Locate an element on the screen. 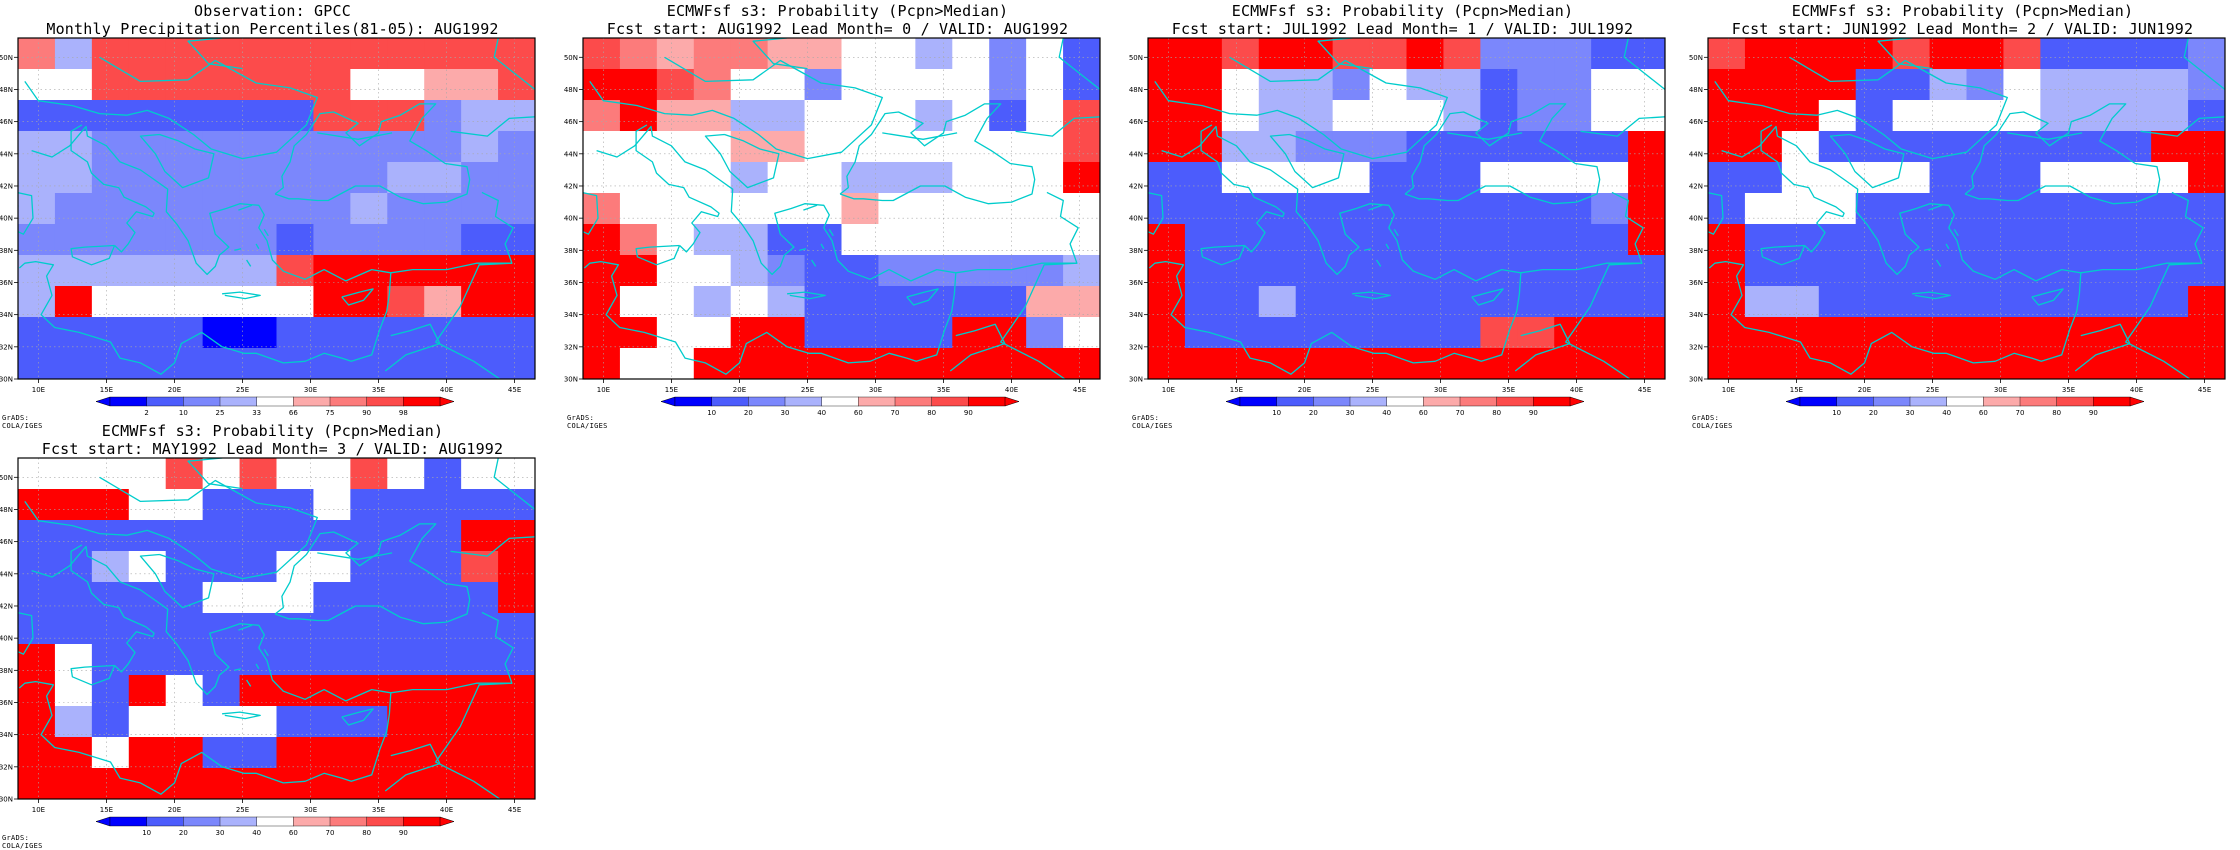 This screenshot has height=850, width=2240. colorbar-arrow-high is located at coordinates (2137, 401).